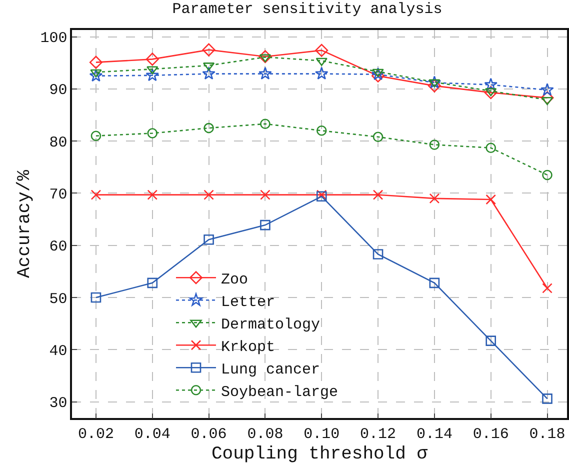 The height and width of the screenshot is (466, 569). Describe the element at coordinates (58, 403) in the screenshot. I see `y-tick-label: 30` at that location.